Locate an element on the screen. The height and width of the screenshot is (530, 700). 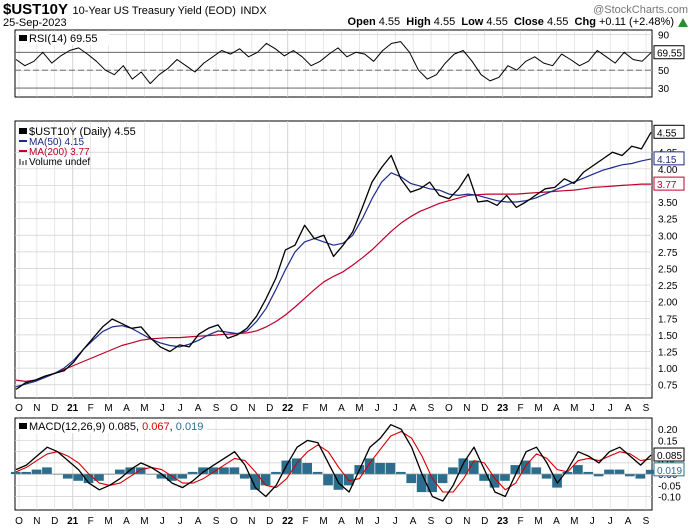
value-tag-label: 0.085 is located at coordinates (669, 456).